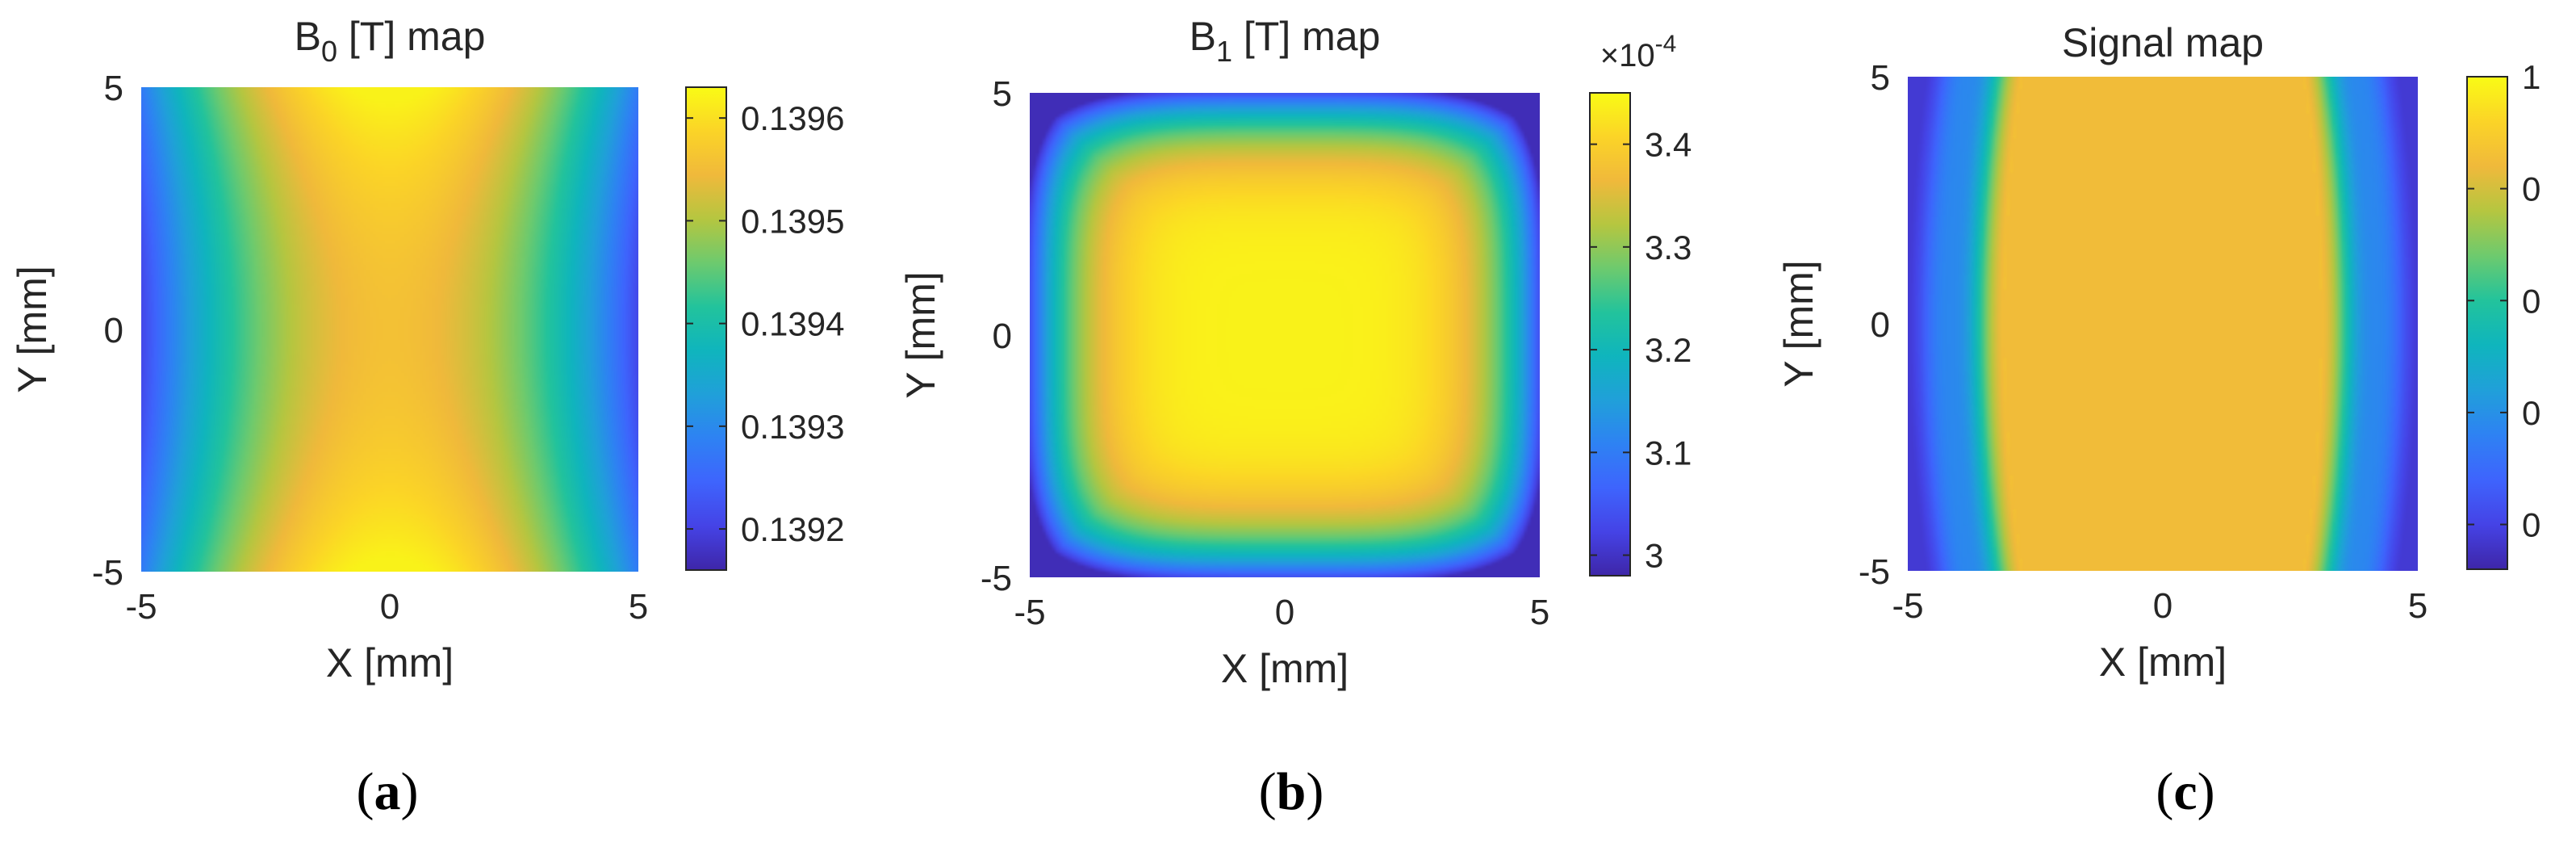 The image size is (2576, 847). Describe the element at coordinates (792, 221) in the screenshot. I see `colorbar-tick-label: 0.1395` at that location.